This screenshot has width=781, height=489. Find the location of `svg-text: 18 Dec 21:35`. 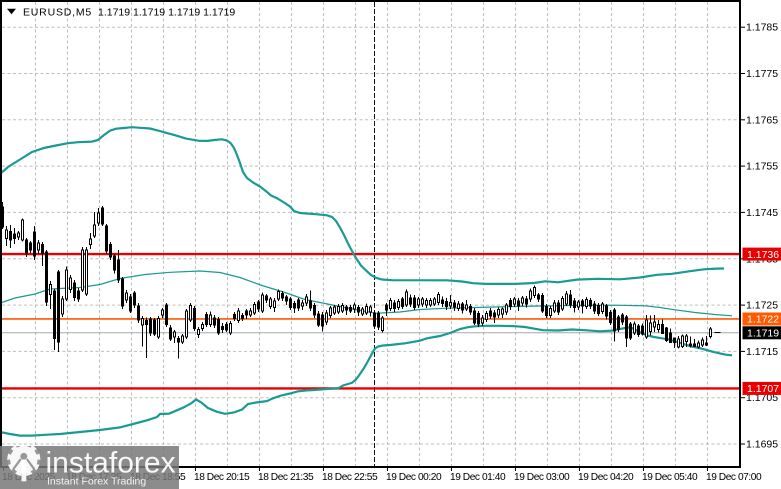

svg-text: 18 Dec 21:35 is located at coordinates (286, 477).